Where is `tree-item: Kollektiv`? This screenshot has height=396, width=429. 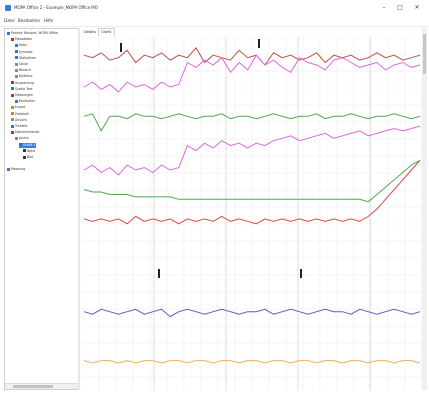 tree-item: Kollektiv is located at coordinates (23, 76).